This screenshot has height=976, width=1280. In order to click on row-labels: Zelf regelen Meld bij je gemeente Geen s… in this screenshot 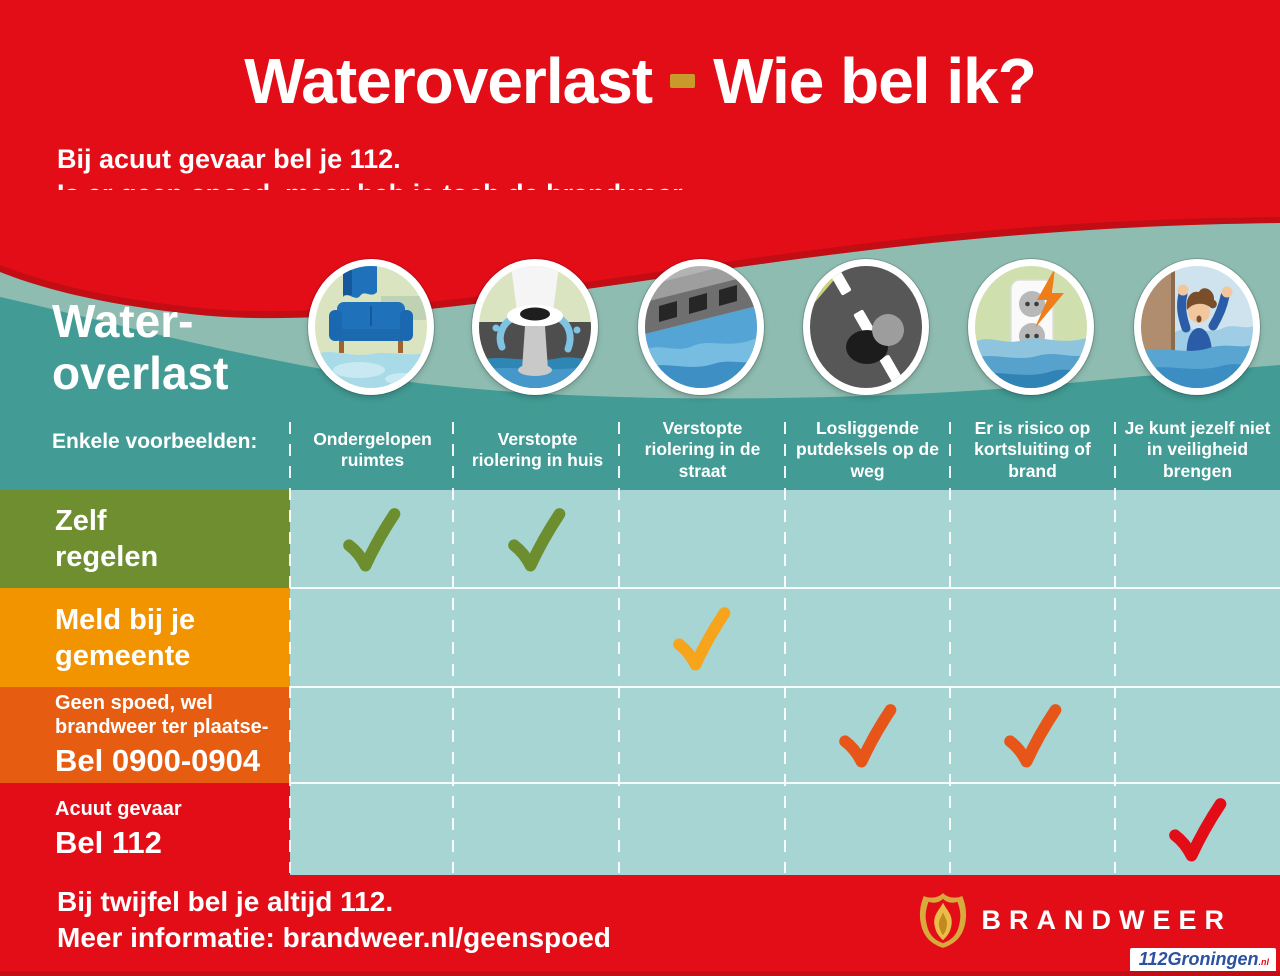, I will do `click(145, 682)`.